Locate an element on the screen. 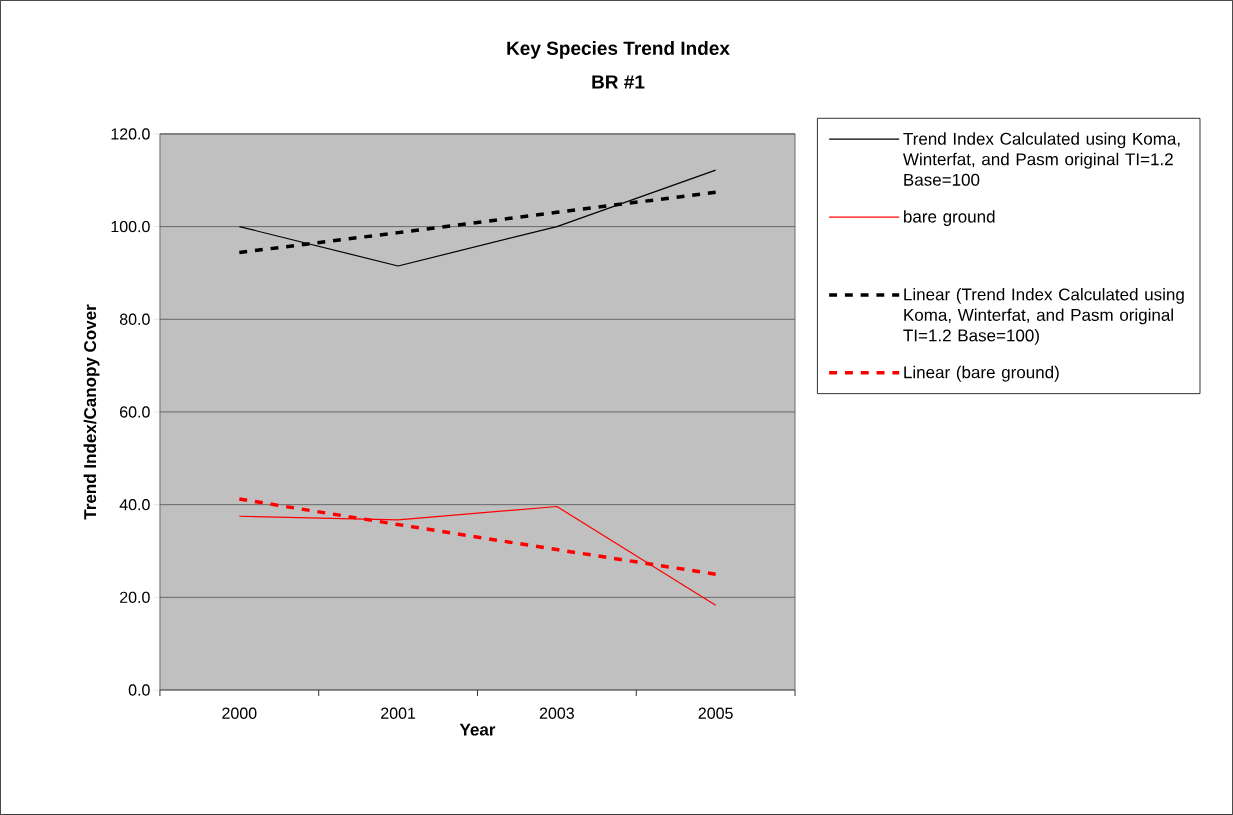 This screenshot has width=1233, height=815. x-axis-title: Year is located at coordinates (477, 729).